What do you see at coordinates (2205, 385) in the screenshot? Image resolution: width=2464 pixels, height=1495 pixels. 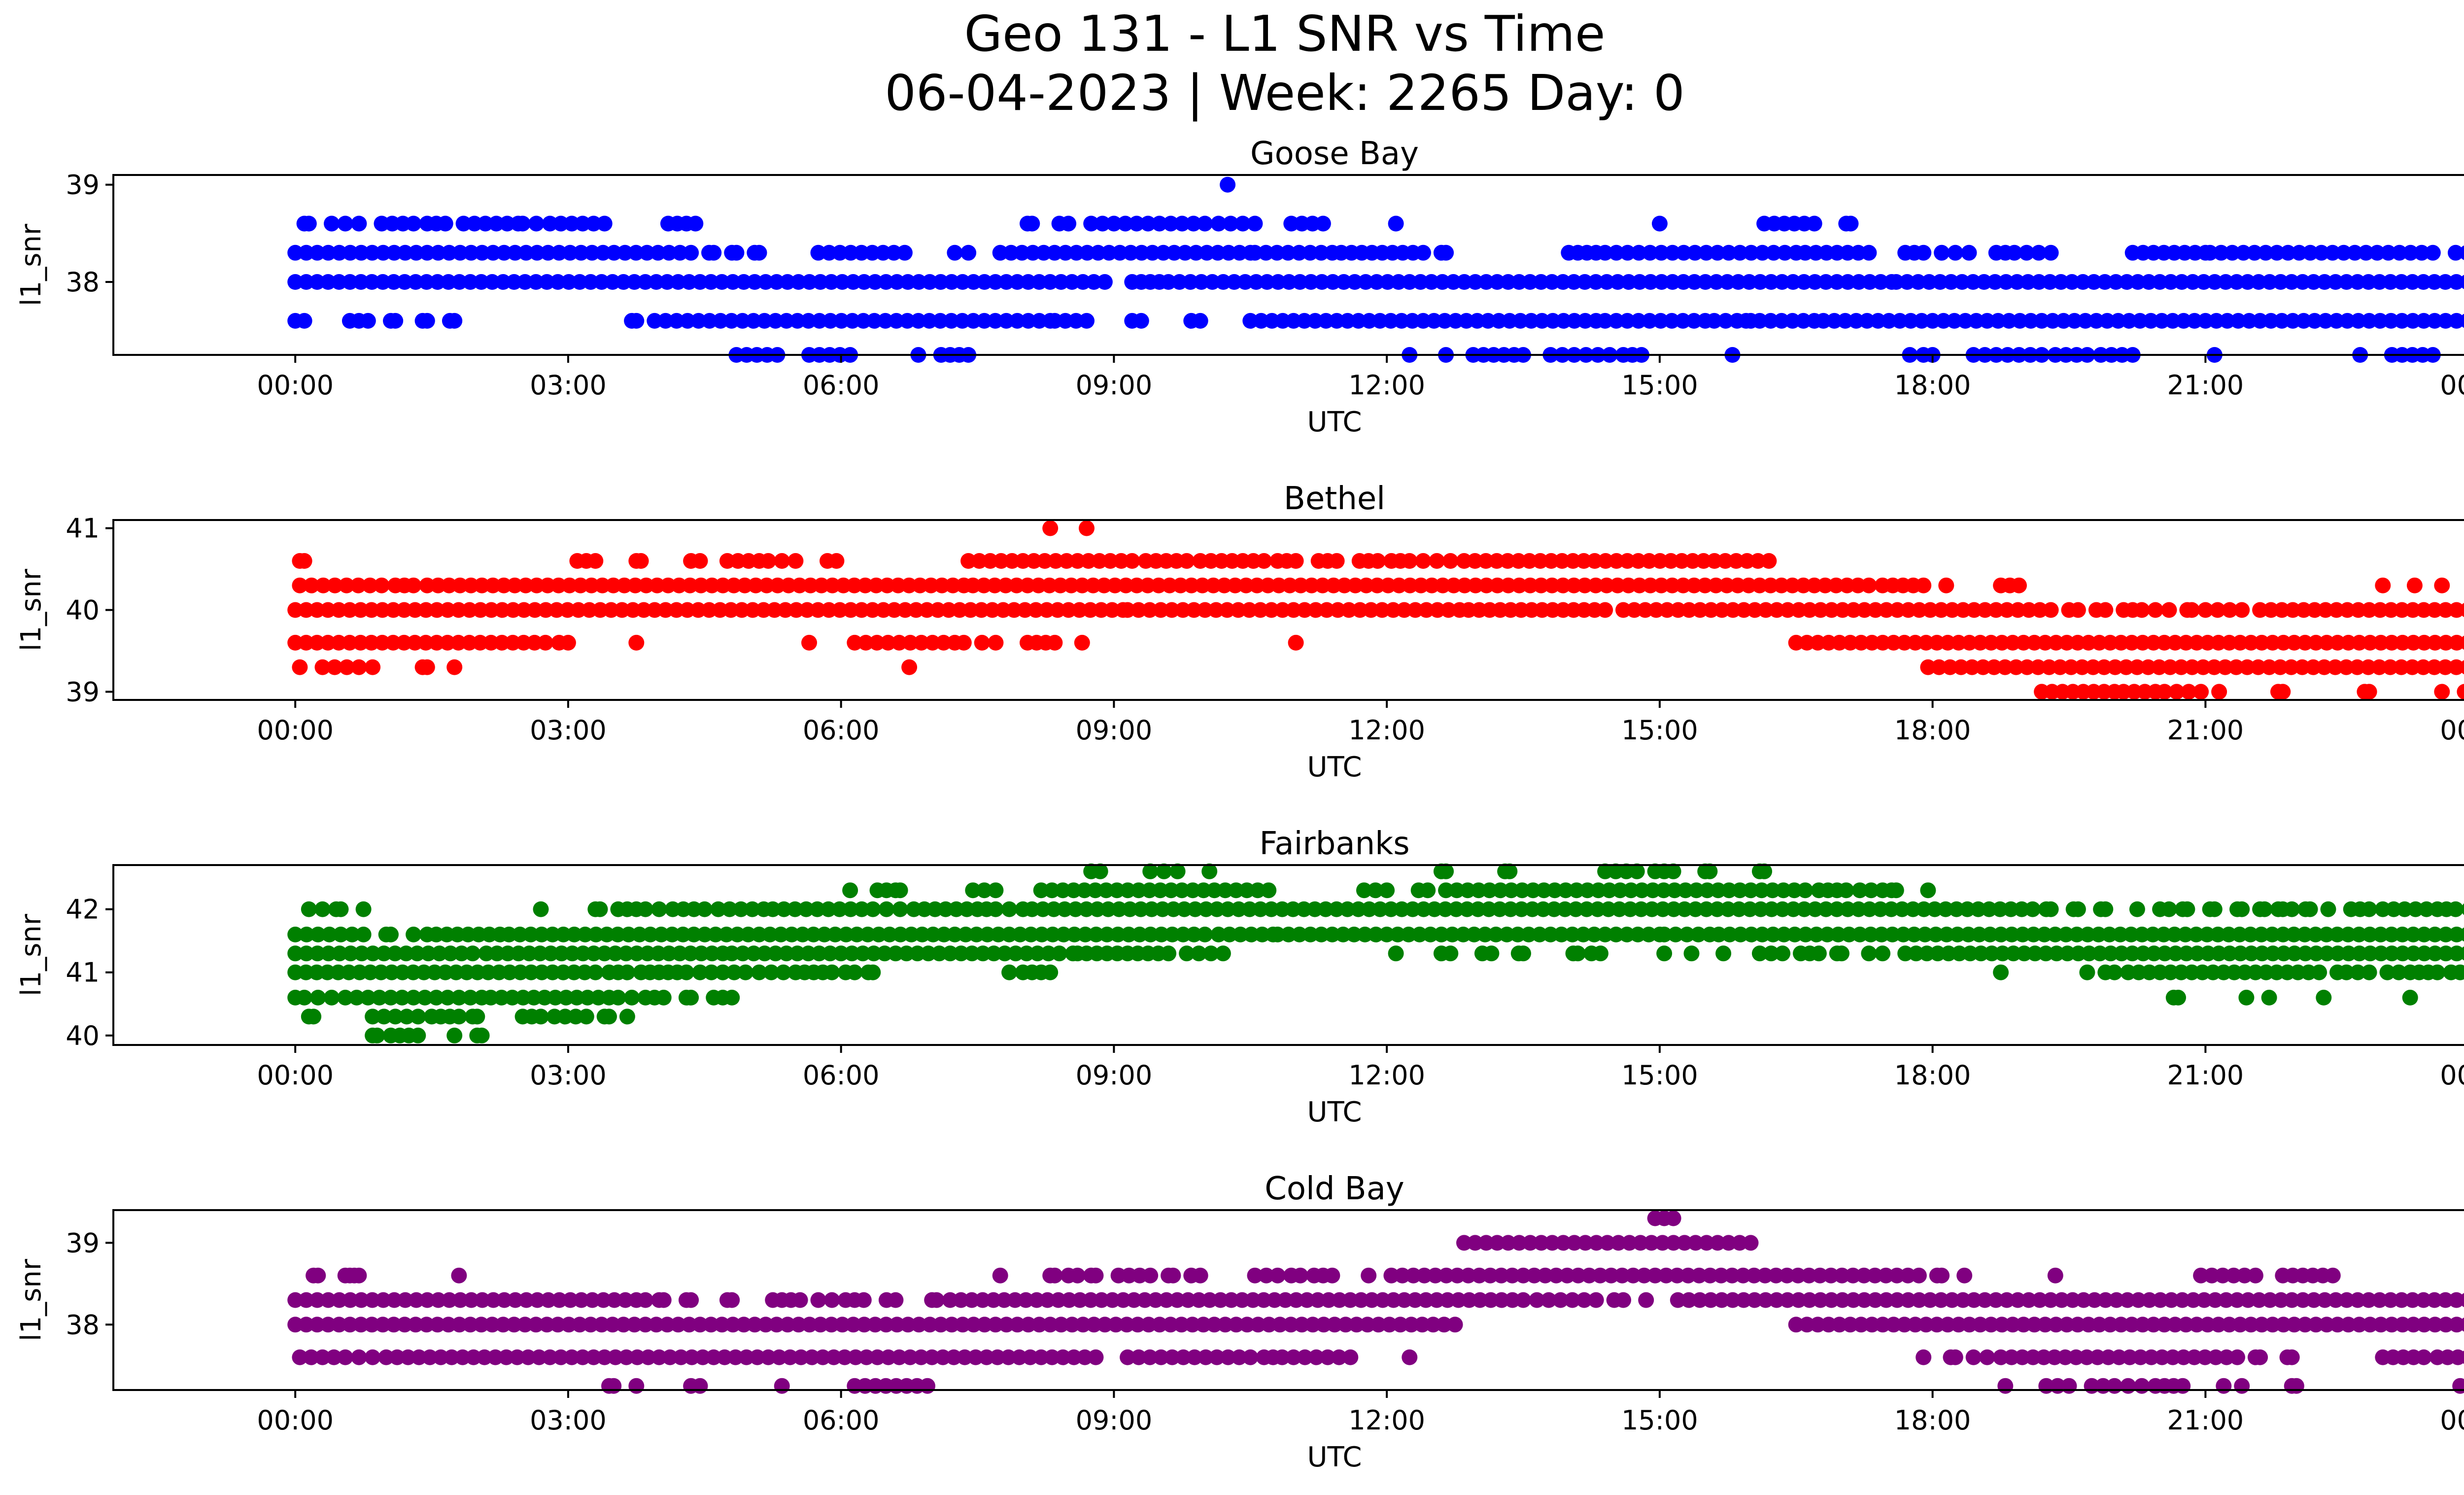 I see `x-tick-label: 21:00` at bounding box center [2205, 385].